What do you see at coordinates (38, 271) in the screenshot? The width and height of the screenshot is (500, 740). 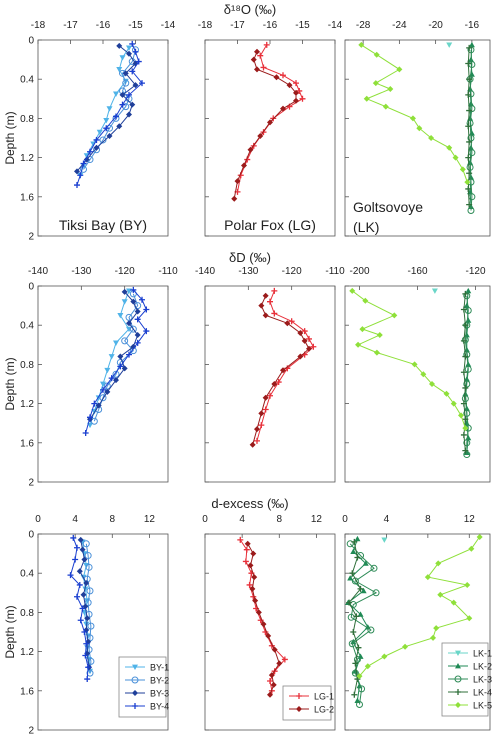 I see `x-tick-label: -140` at bounding box center [38, 271].